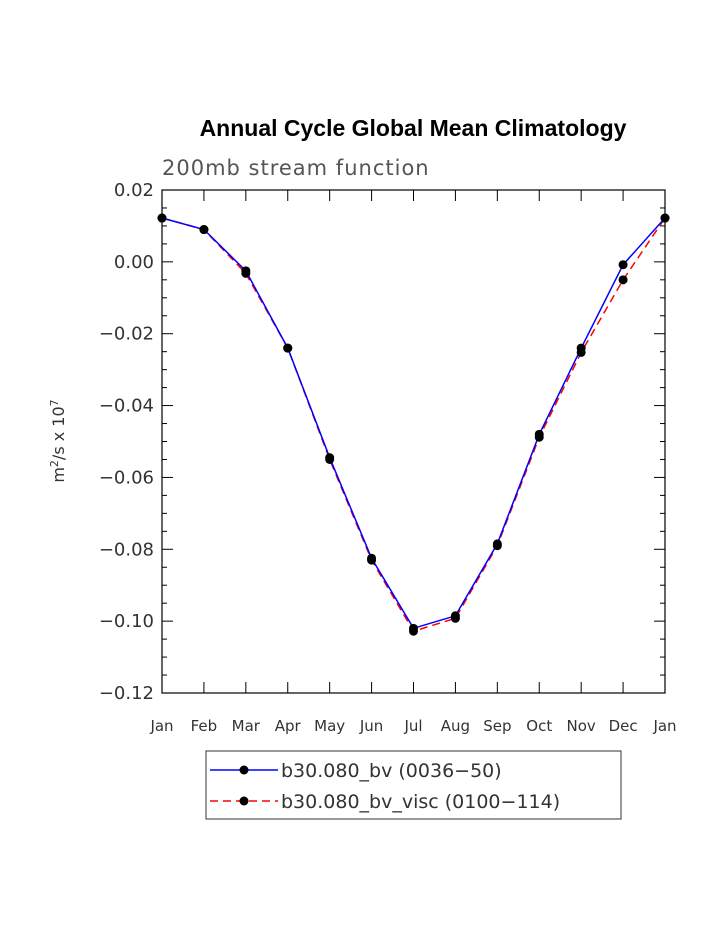 Image resolution: width=723 pixels, height=935 pixels. What do you see at coordinates (58, 475) in the screenshot?
I see `y-axis-label-base: m` at bounding box center [58, 475].